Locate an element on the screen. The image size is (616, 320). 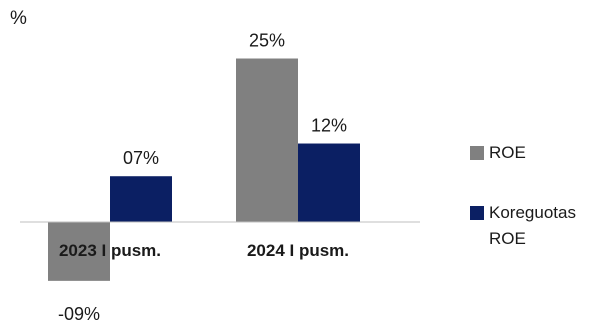
legend-swatch-koreguotas-roe is located at coordinates (477, 213).